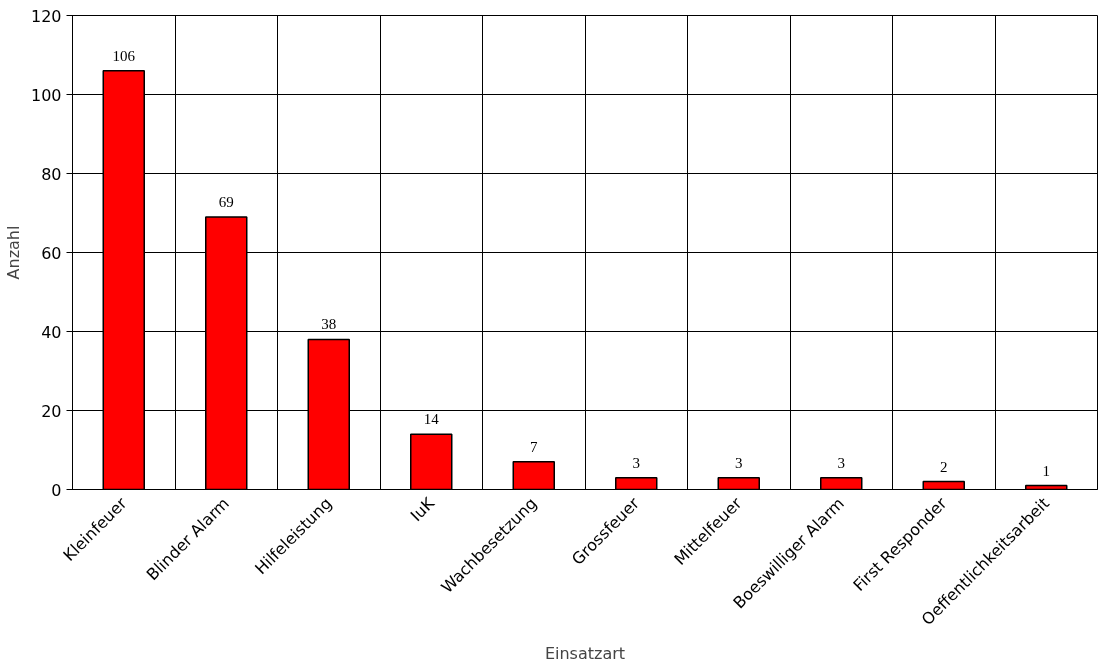 The height and width of the screenshot is (670, 1109). I want to click on data-label: 69, so click(226, 201).